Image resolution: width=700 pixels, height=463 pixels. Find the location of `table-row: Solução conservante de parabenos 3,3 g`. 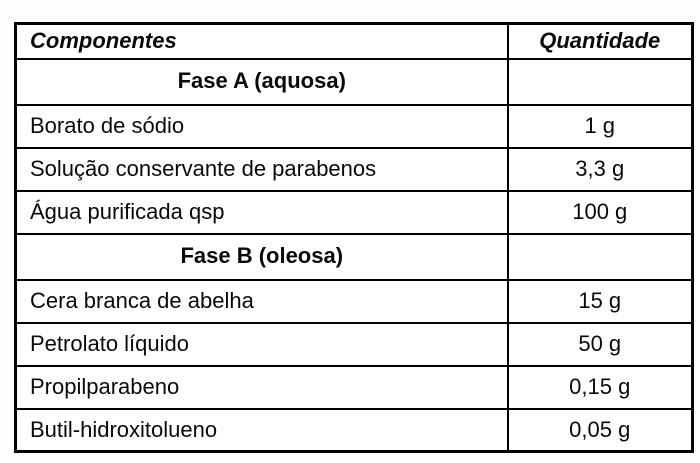

table-row: Solução conservante de parabenos 3,3 g is located at coordinates (354, 169).